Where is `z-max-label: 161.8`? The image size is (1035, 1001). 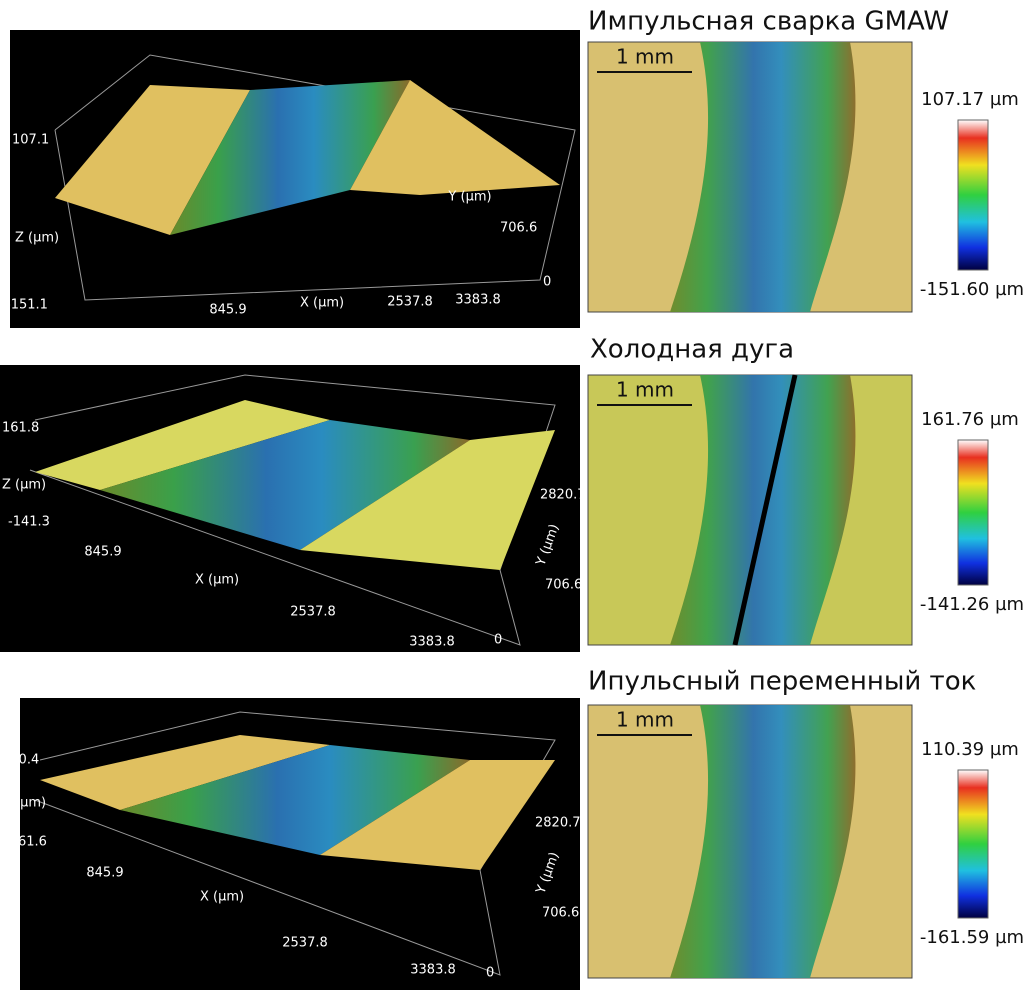
z-max-label: 161.8 is located at coordinates (20, 428).